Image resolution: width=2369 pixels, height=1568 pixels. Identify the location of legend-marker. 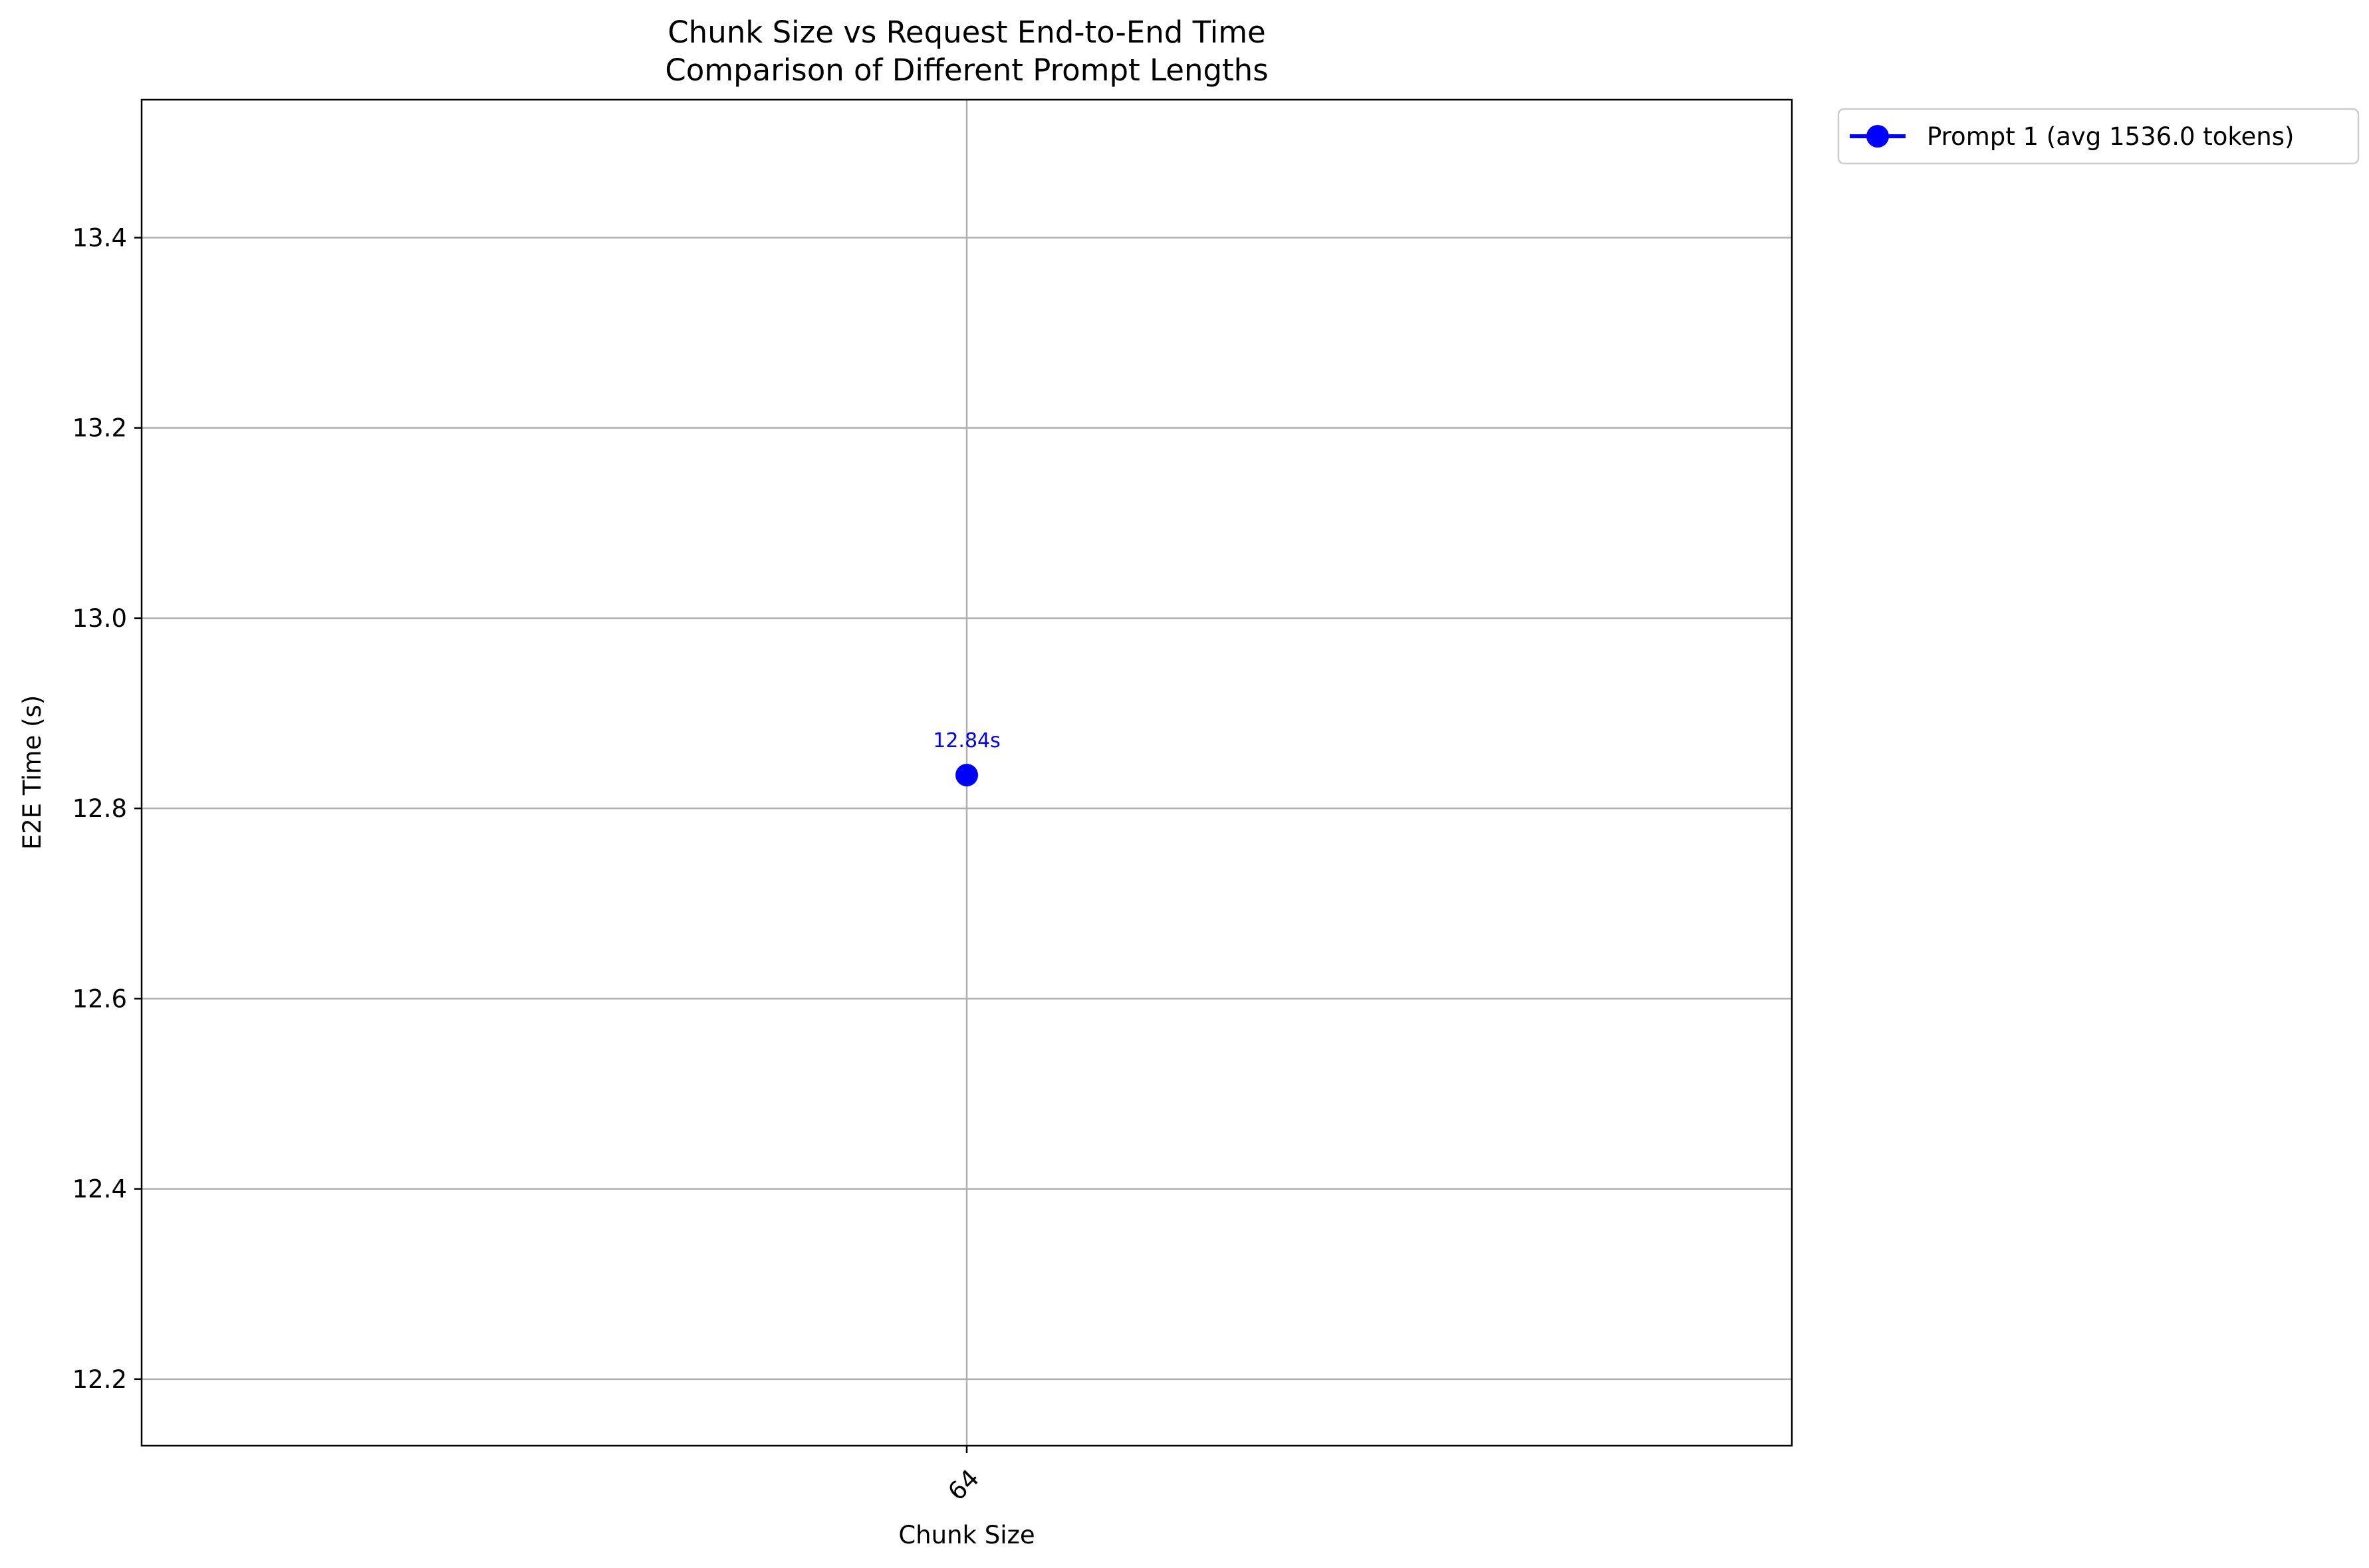
(1877, 136).